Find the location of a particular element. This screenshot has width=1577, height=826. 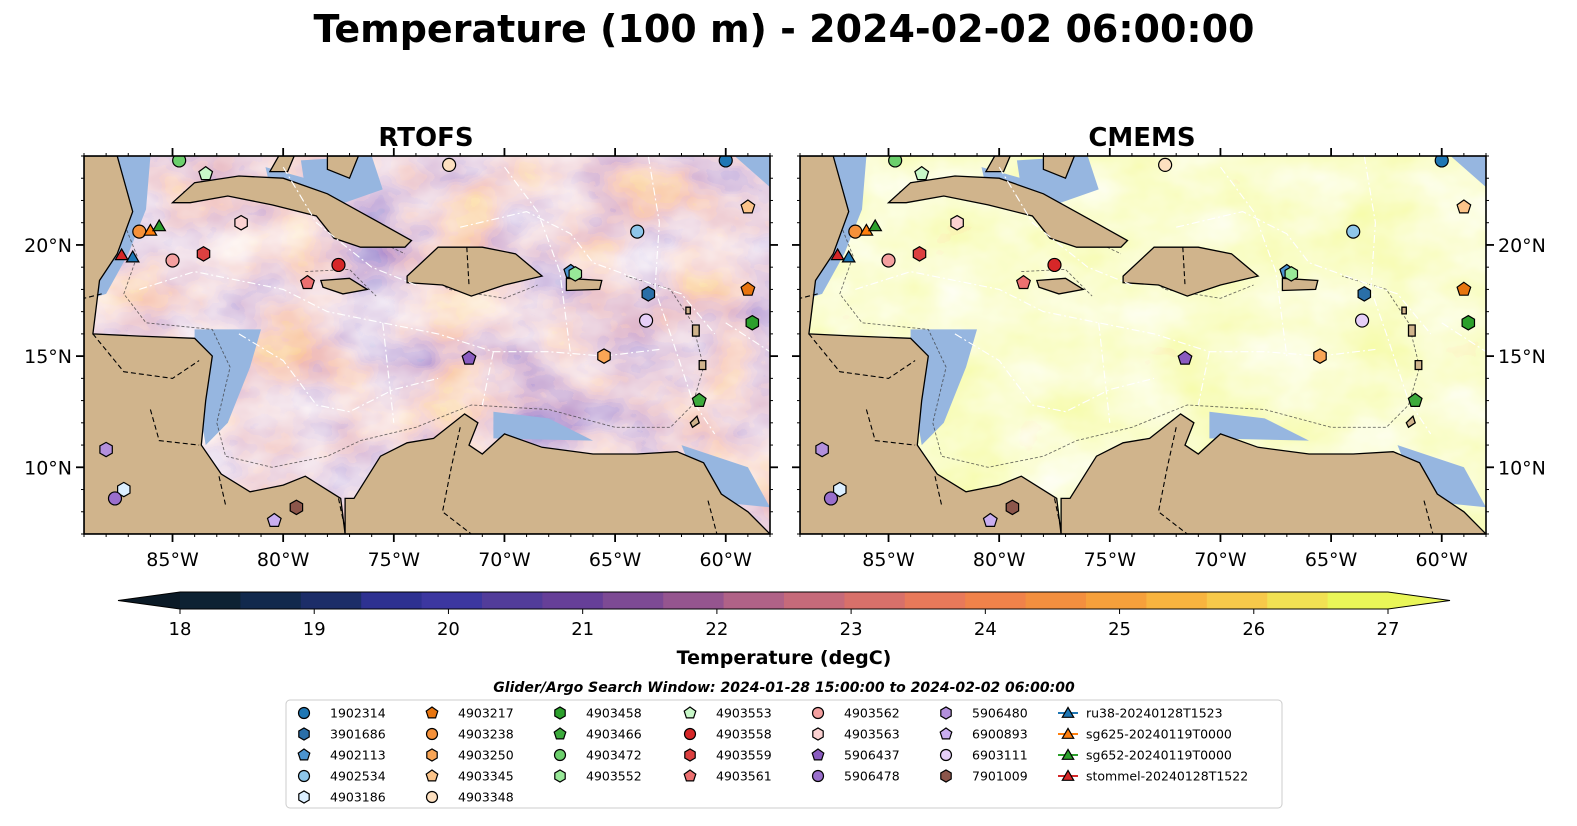

legend-item: 4903345 is located at coordinates (469, 776).